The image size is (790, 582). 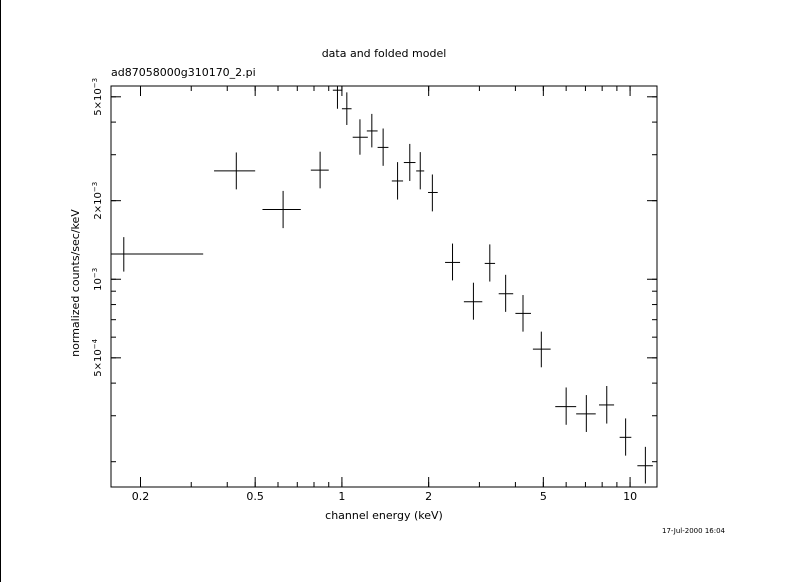 I want to click on x-tick-label: 2, so click(x=428, y=496).